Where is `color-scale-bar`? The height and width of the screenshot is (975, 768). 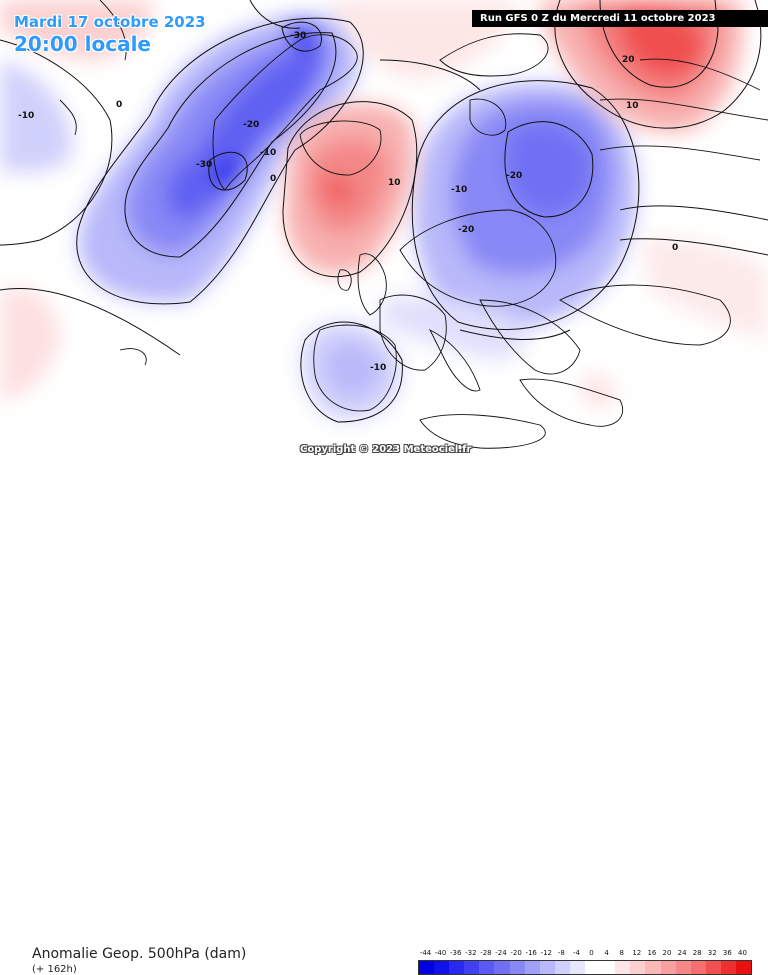 color-scale-bar is located at coordinates (585, 967).